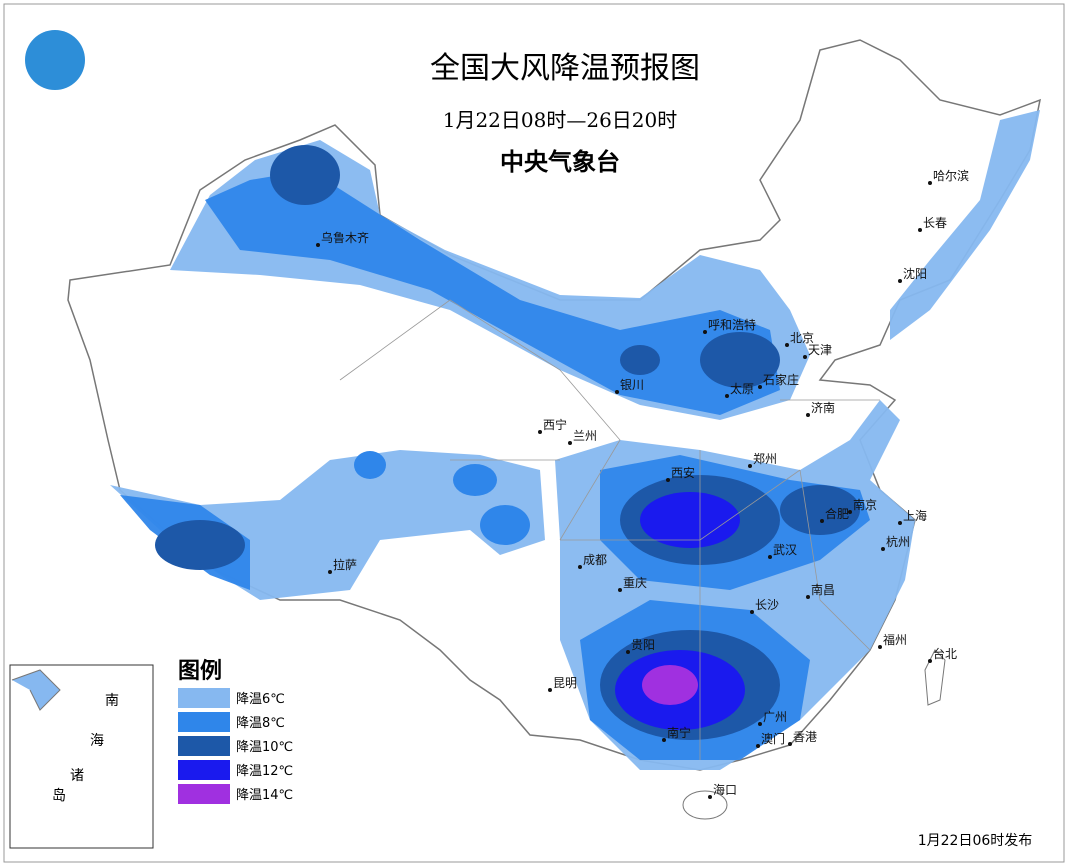  Describe the element at coordinates (935, 223) in the screenshot. I see `city-label: 长春` at that location.